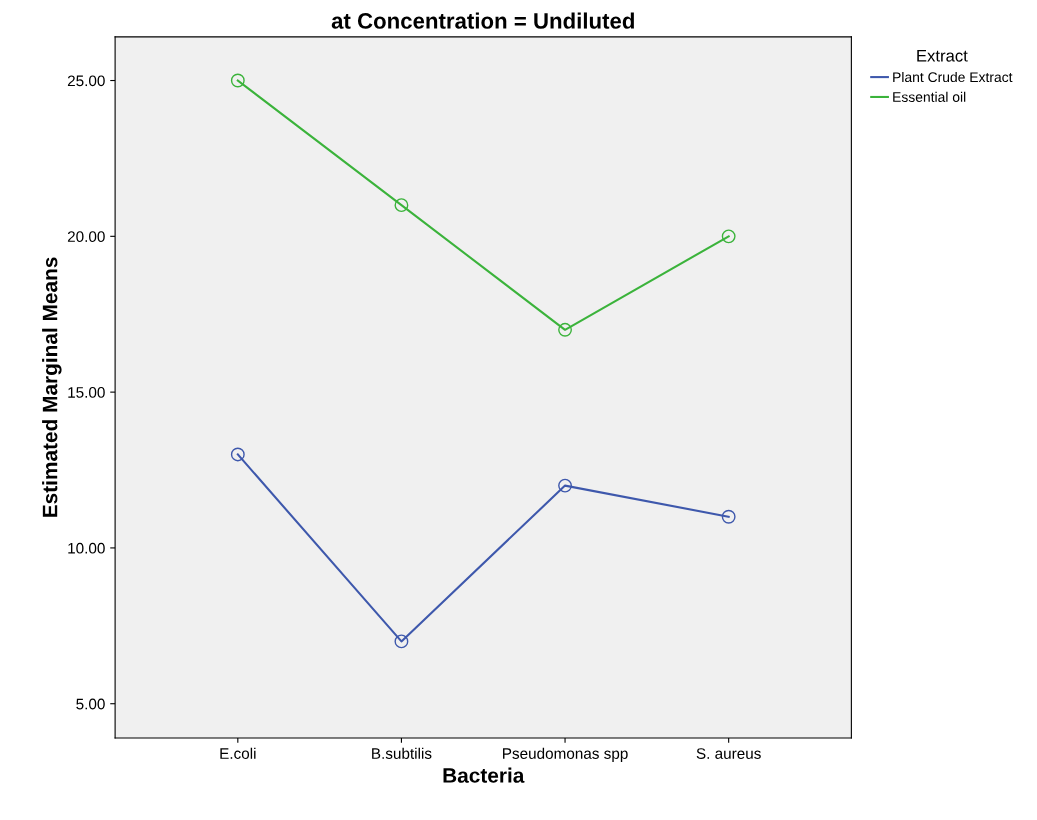  What do you see at coordinates (929, 96) in the screenshot?
I see `legend-label: Essential oil` at bounding box center [929, 96].